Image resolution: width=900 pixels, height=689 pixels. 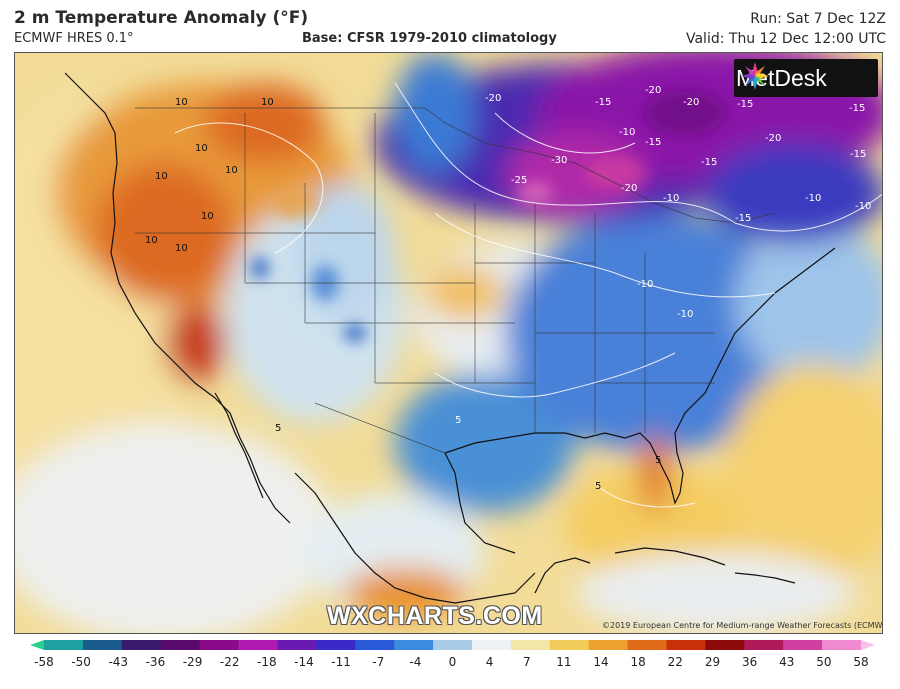 I want to click on climatology-base-label: Base: CFSR 1979-2010 climatology, so click(x=429, y=38).